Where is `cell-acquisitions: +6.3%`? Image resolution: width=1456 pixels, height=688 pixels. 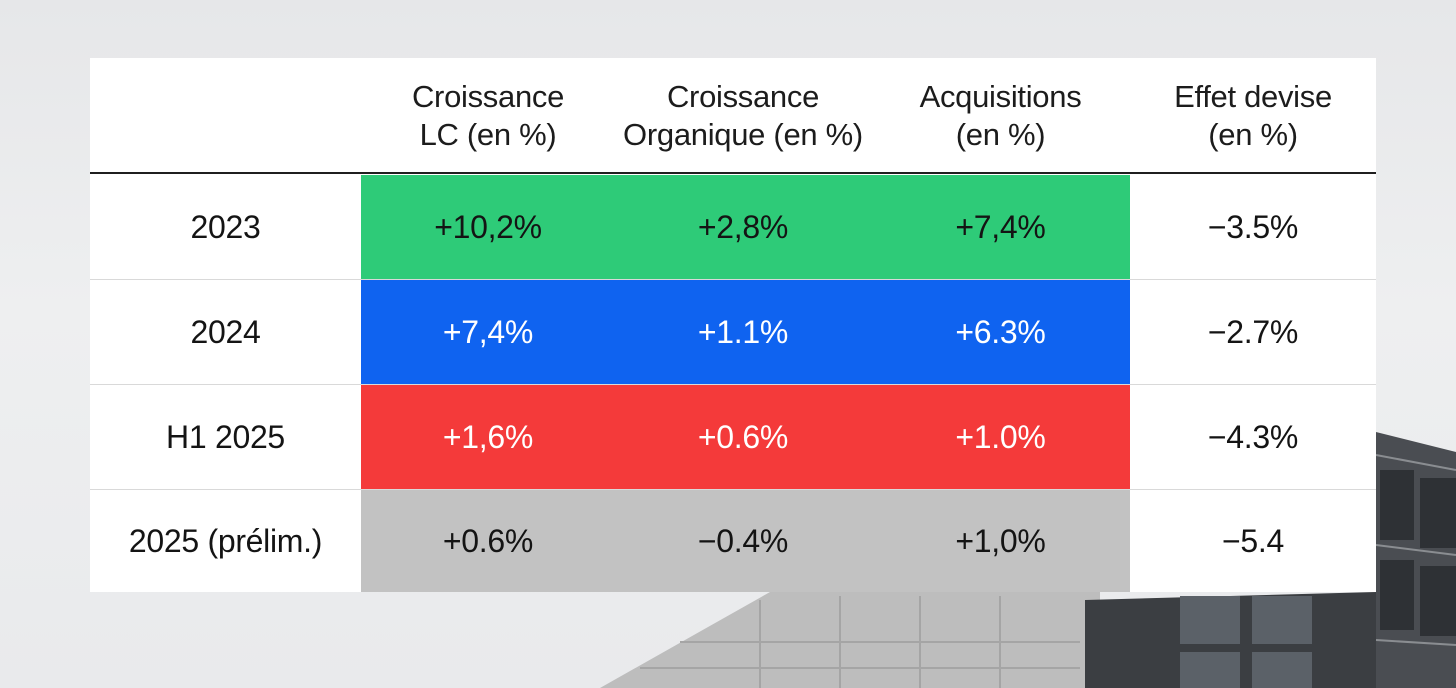
cell-acquisitions: +6.3% is located at coordinates (1000, 332).